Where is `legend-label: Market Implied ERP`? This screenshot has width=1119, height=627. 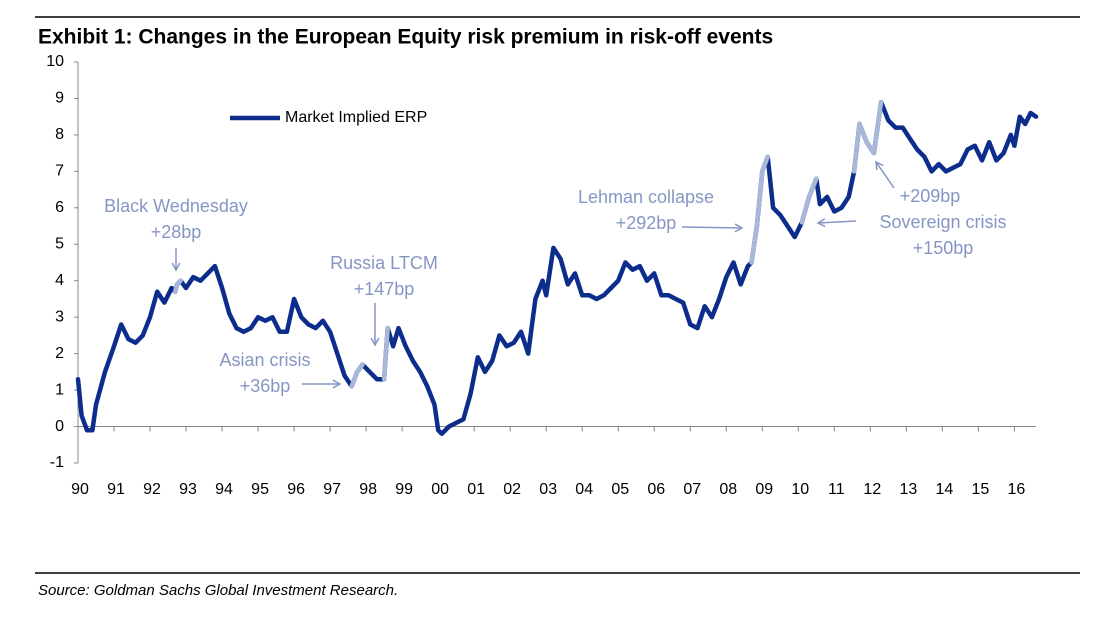
legend-label: Market Implied ERP is located at coordinates (356, 117).